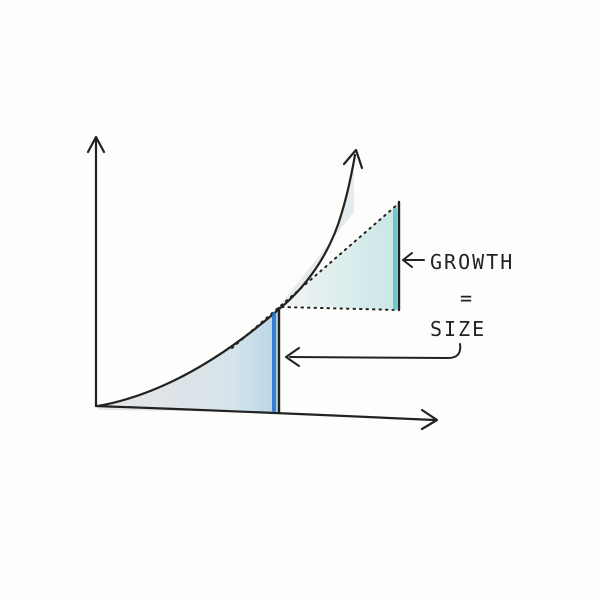 This screenshot has height=600, width=600. What do you see at coordinates (96, 144) in the screenshot?
I see `y-axis-arrowhead` at bounding box center [96, 144].